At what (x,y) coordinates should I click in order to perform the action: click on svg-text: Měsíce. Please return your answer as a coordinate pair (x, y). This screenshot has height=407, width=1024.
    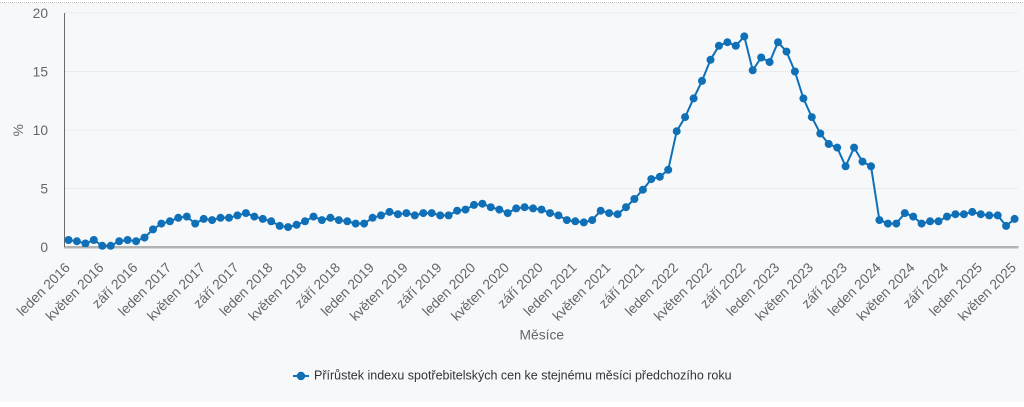
    Looking at the image, I should click on (542, 335).